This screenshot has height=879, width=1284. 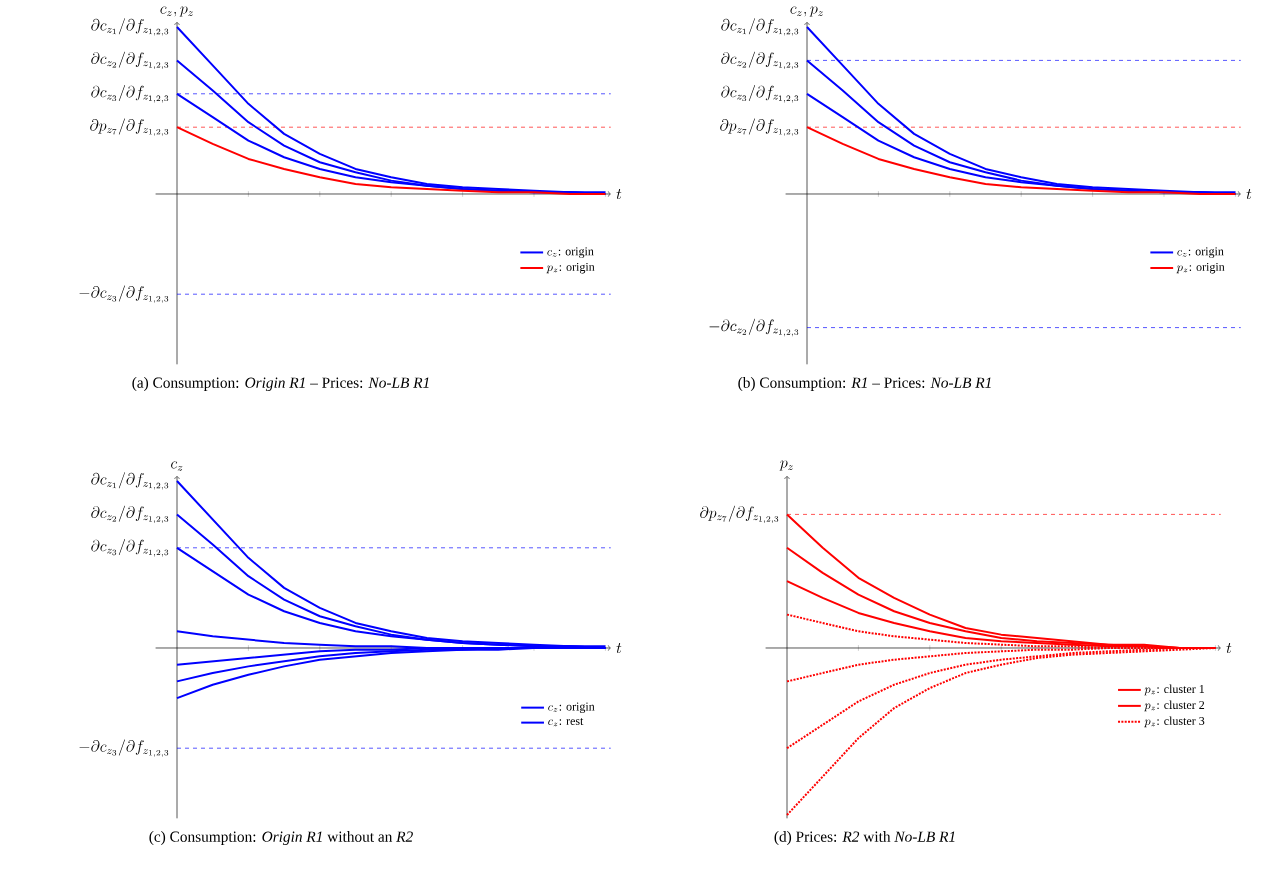 What do you see at coordinates (760, 94) in the screenshot?
I see `text: $\partial c_{z_3}/\partial f_{z_{1,2,3}}$` at bounding box center [760, 94].